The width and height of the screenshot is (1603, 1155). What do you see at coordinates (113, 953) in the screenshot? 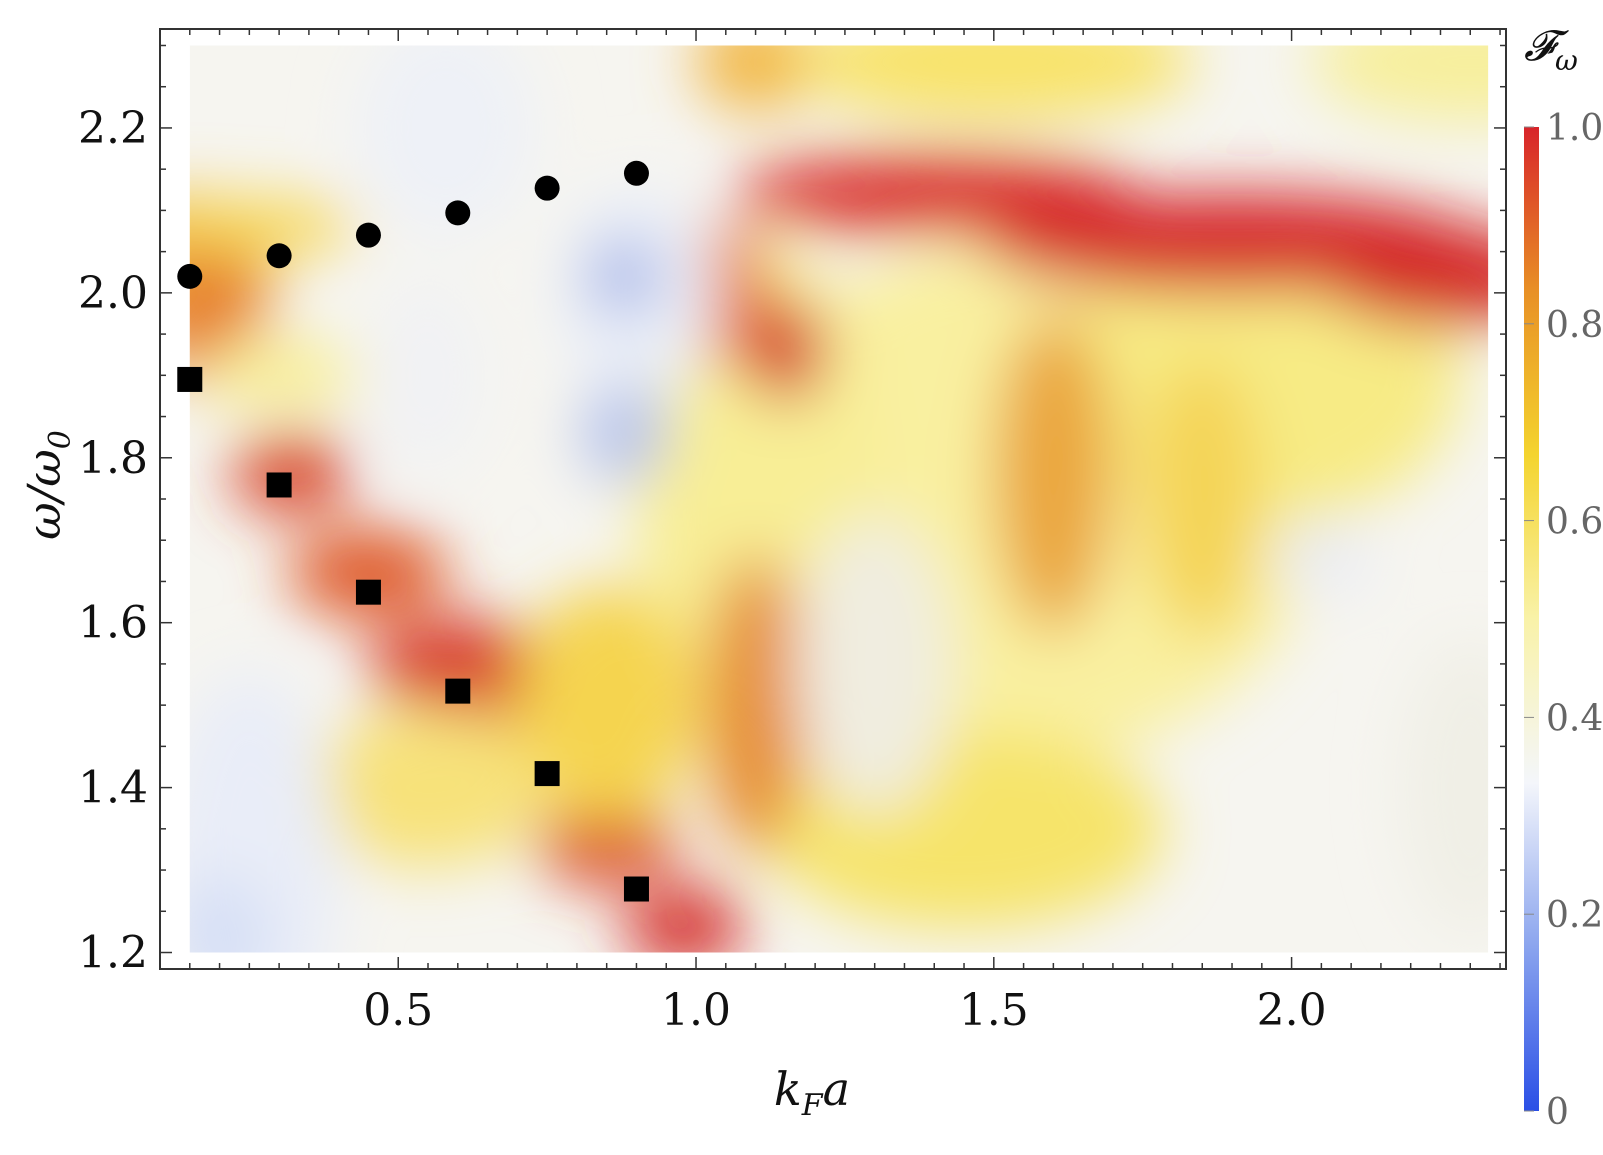
I see `y-tick-label: 1.2` at bounding box center [113, 953].